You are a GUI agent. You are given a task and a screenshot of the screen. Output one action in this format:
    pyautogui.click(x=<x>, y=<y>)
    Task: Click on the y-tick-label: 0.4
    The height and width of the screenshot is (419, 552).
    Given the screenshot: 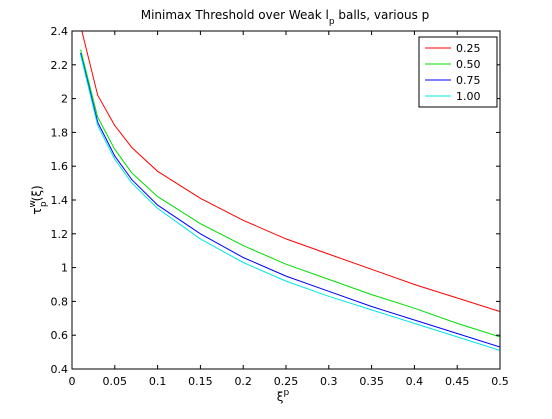 What is the action you would take?
    pyautogui.click(x=60, y=369)
    